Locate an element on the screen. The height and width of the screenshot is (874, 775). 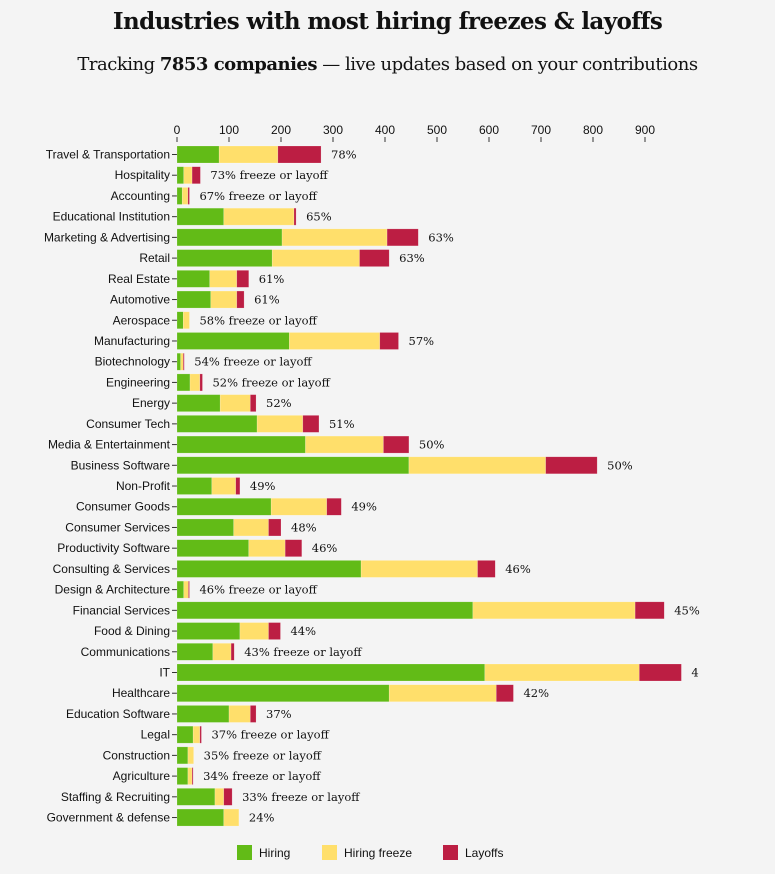
category-label: Consulting & Services is located at coordinates (111, 569).